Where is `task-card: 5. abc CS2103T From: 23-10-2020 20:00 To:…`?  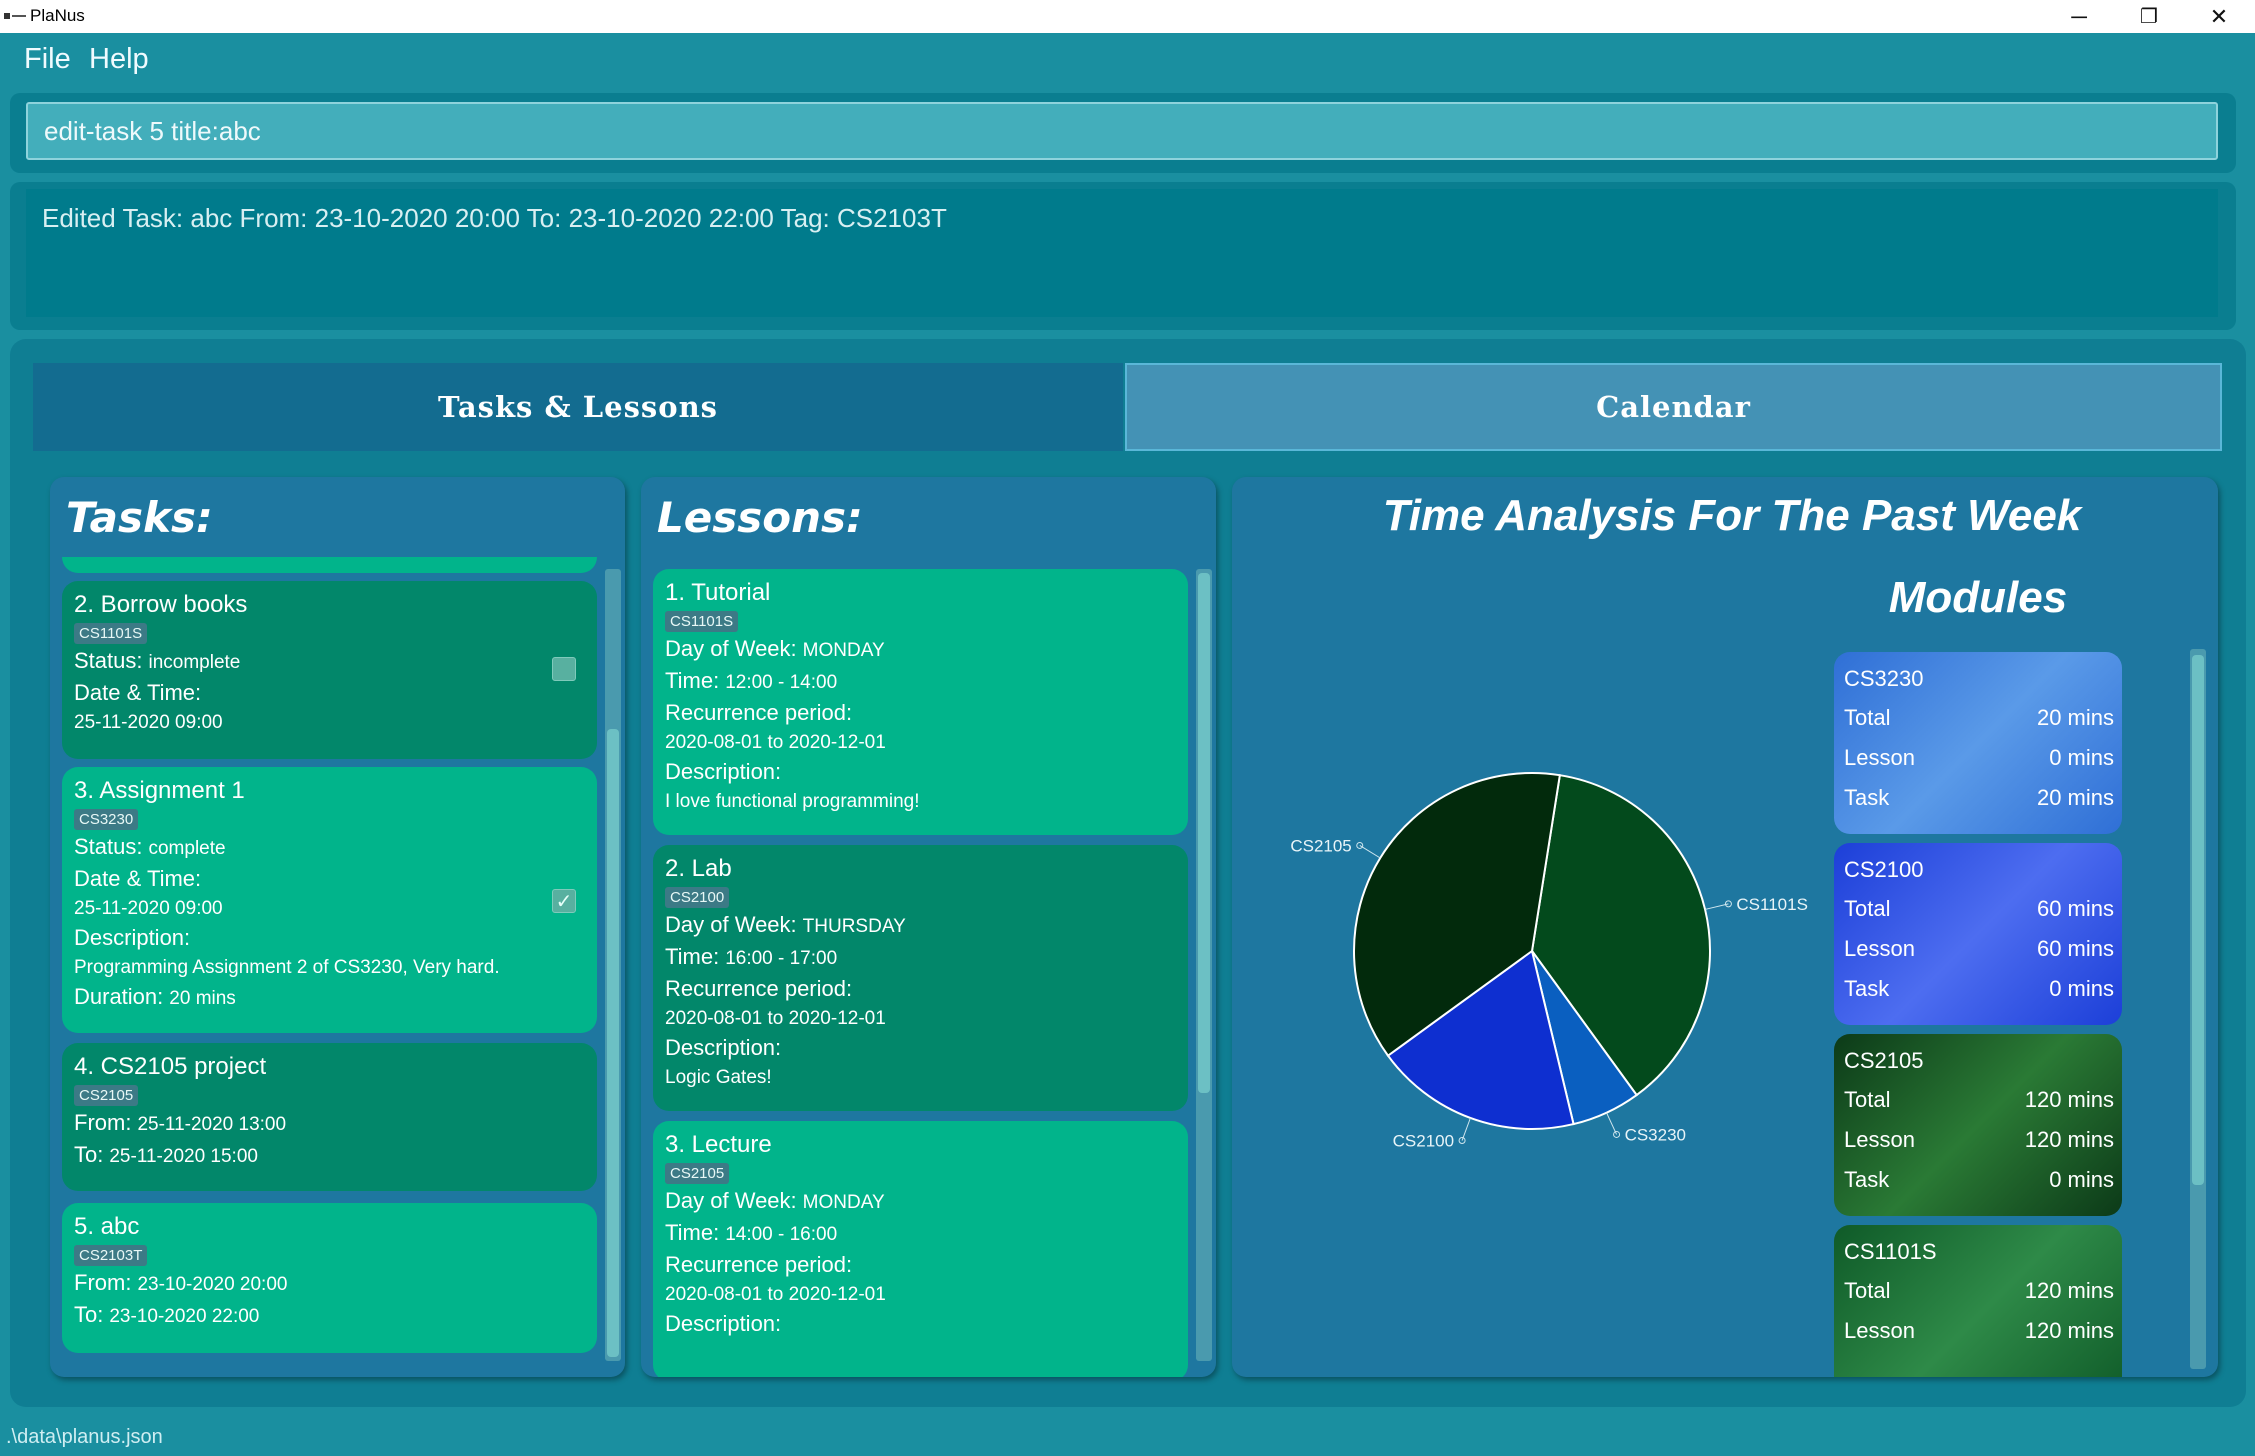
task-card: 5. abc CS2103T From: 23-10-2020 20:00 To:… is located at coordinates (329, 1278).